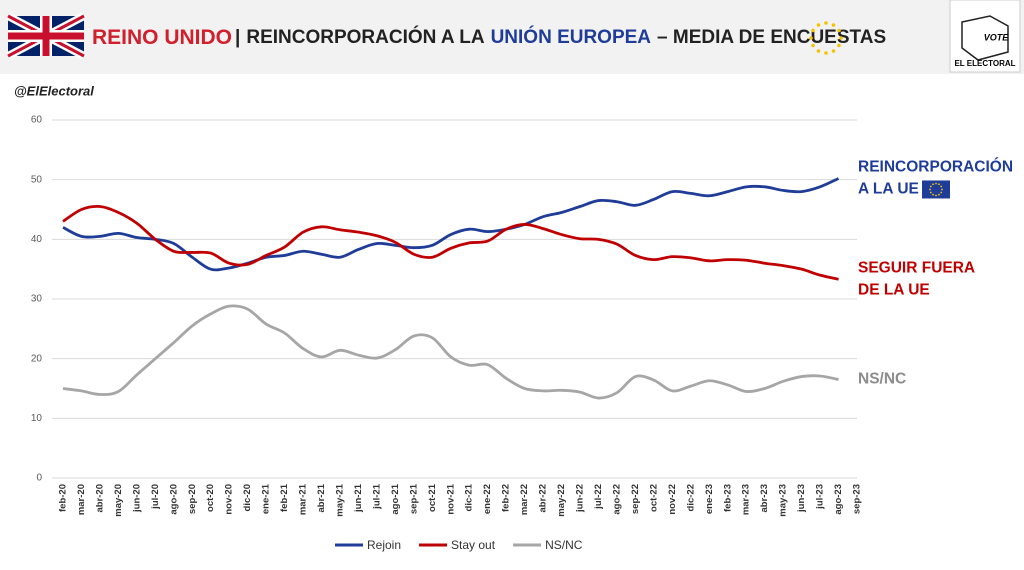  Describe the element at coordinates (46, 36) in the screenshot. I see `uk-flag` at that location.